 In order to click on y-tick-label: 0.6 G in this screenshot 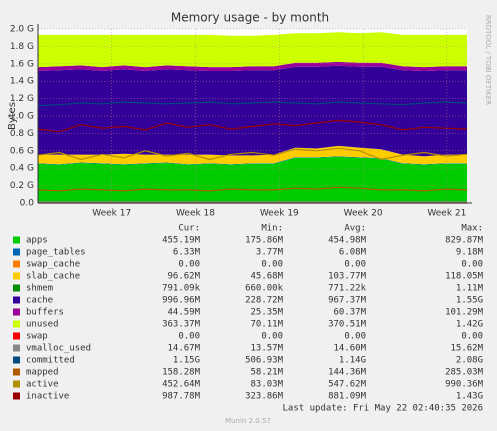, I will do `click(22, 151)`.